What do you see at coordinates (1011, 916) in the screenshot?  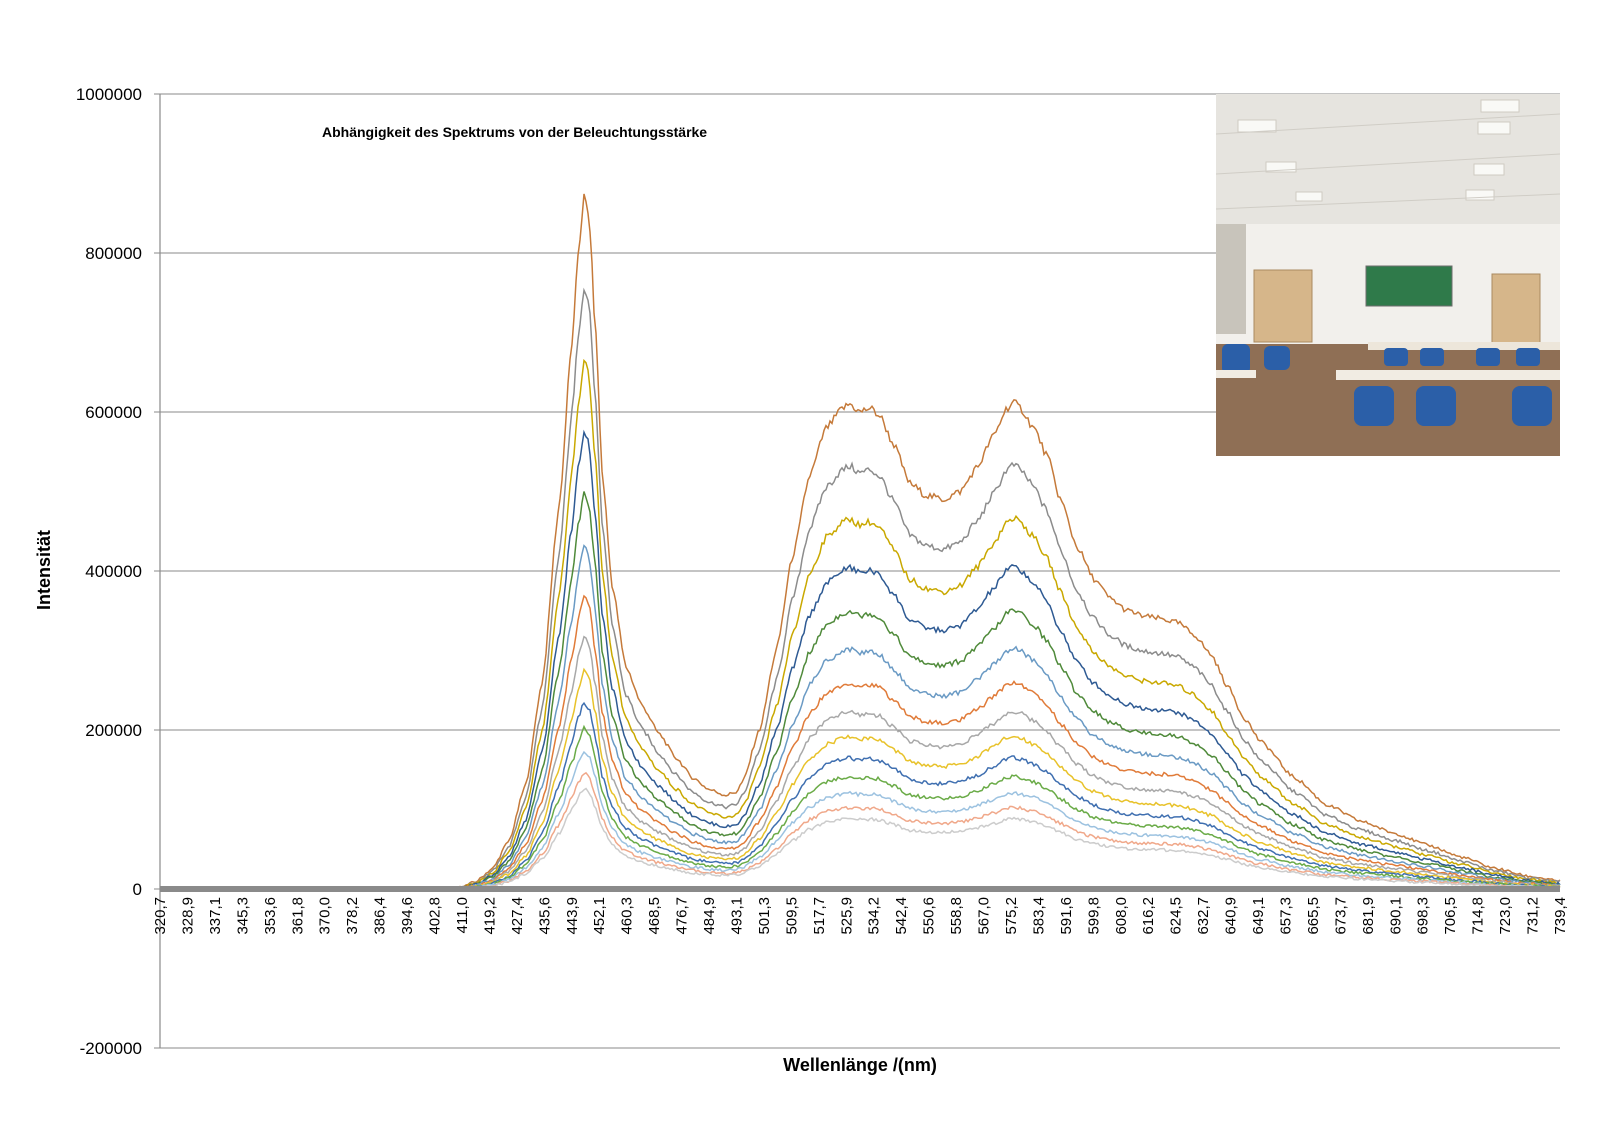 I see `x-tick-label: 575,2` at bounding box center [1011, 916].